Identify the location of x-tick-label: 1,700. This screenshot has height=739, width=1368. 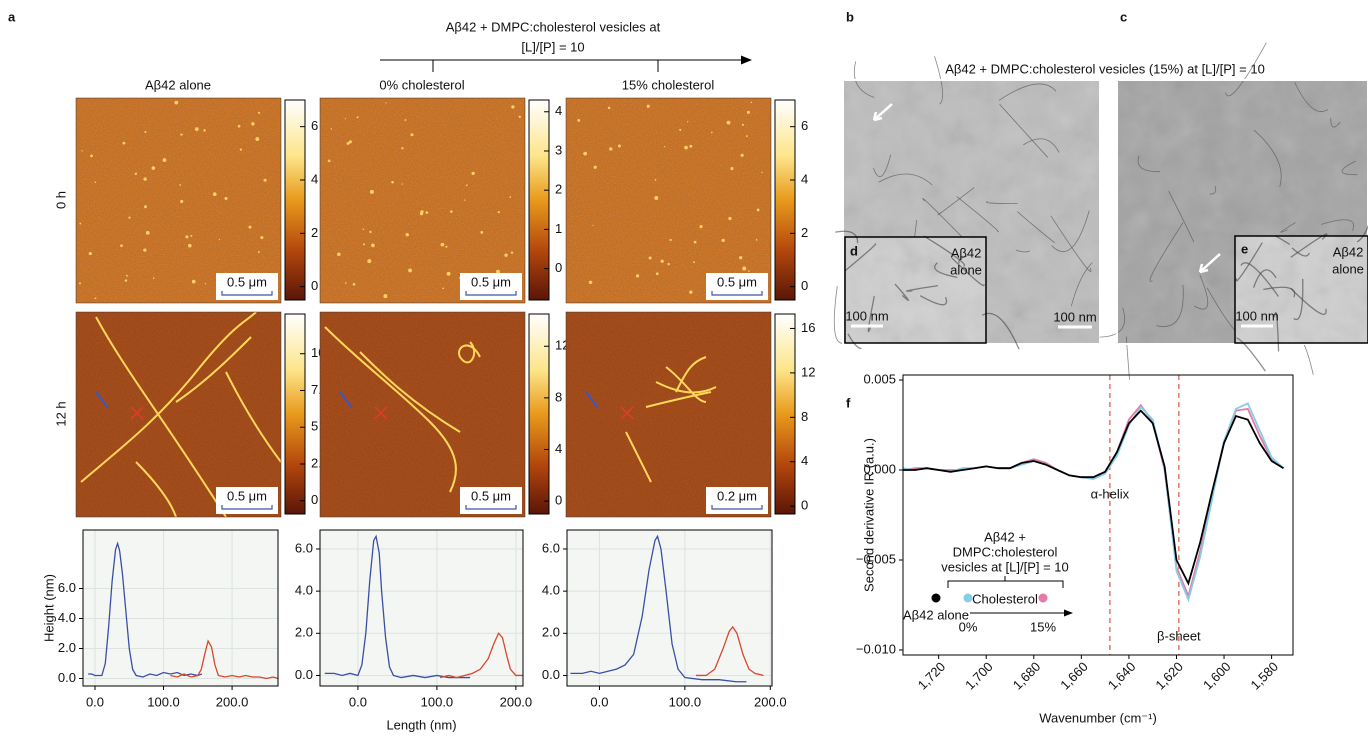
(979, 676).